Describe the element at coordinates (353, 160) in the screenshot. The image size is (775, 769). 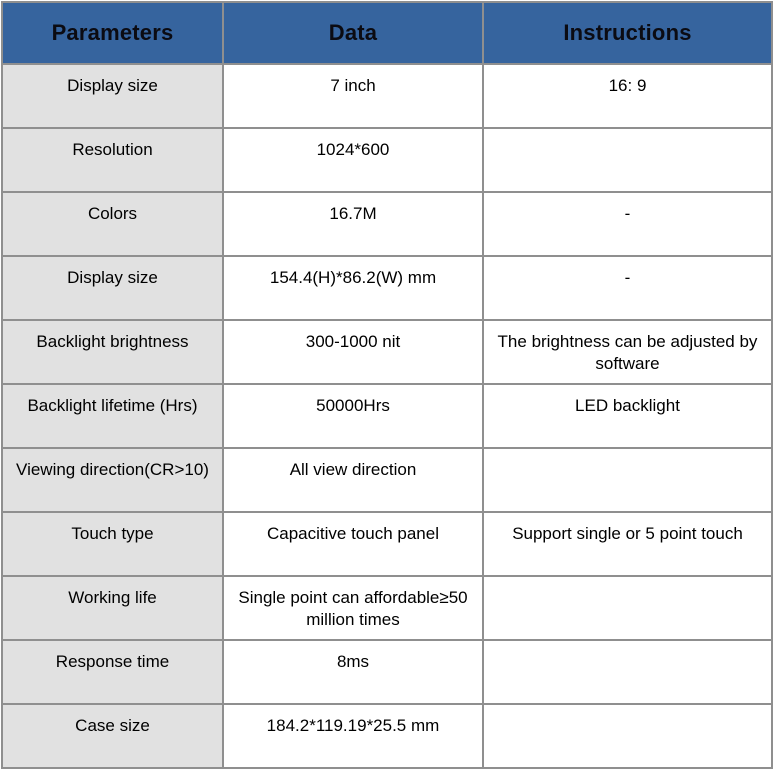
I see `data-cell: 1024*600` at that location.